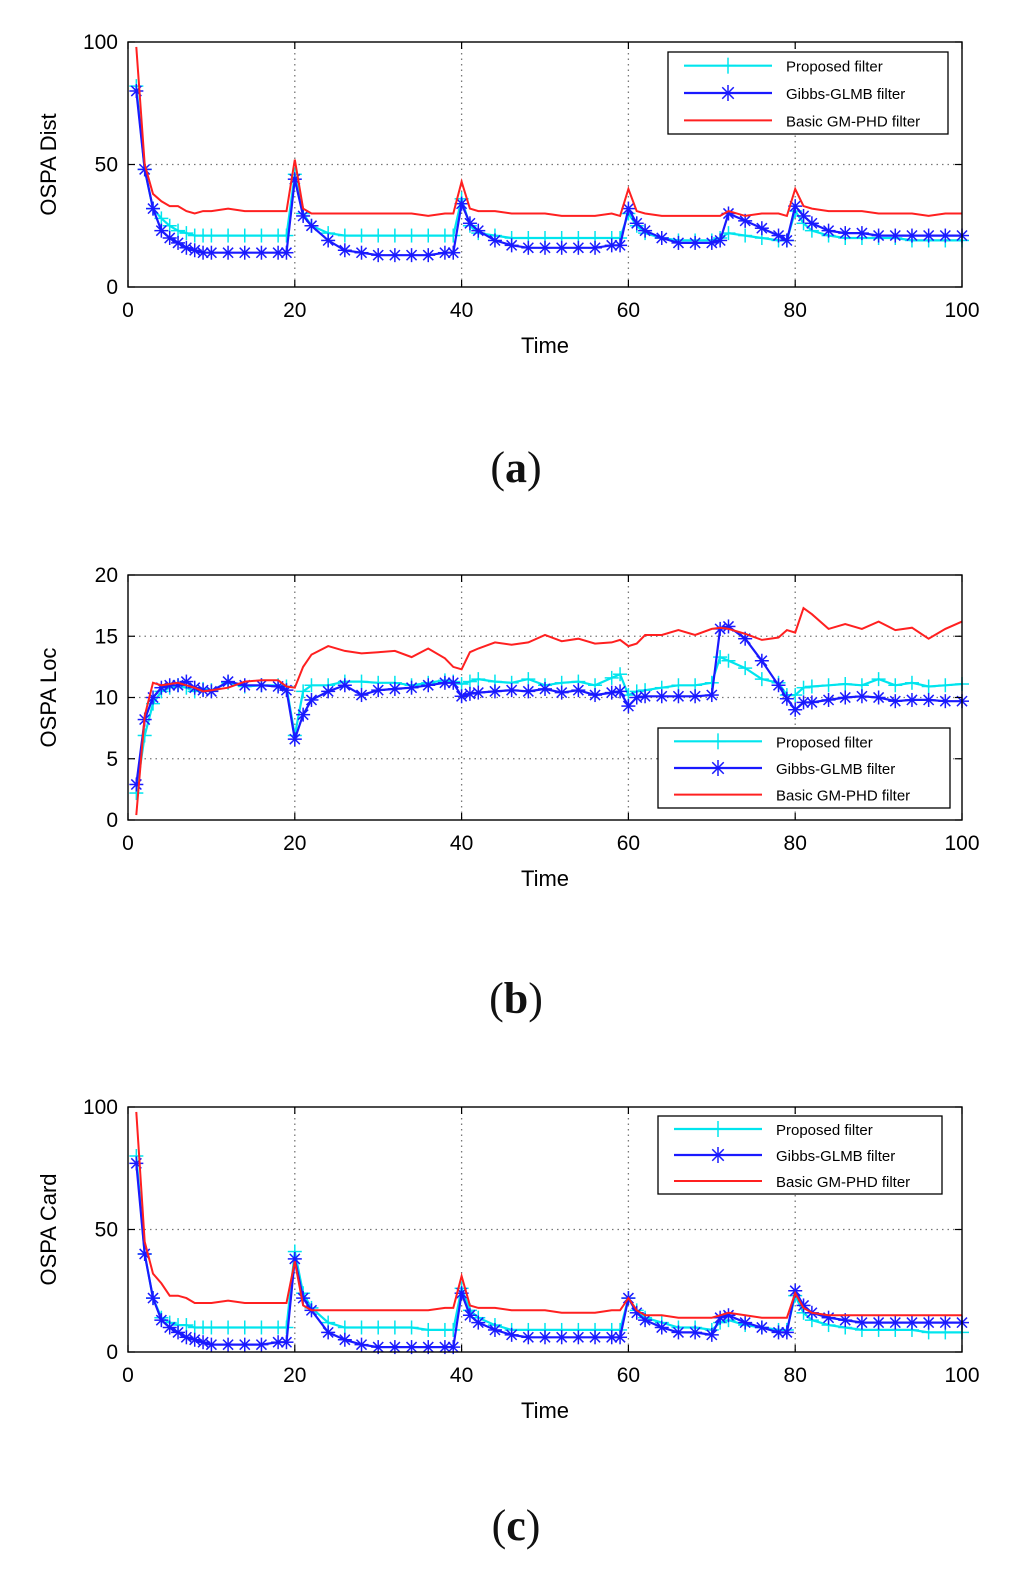  What do you see at coordinates (835, 1156) in the screenshot?
I see `legend-label: Gibbs-GLMB filter` at bounding box center [835, 1156].